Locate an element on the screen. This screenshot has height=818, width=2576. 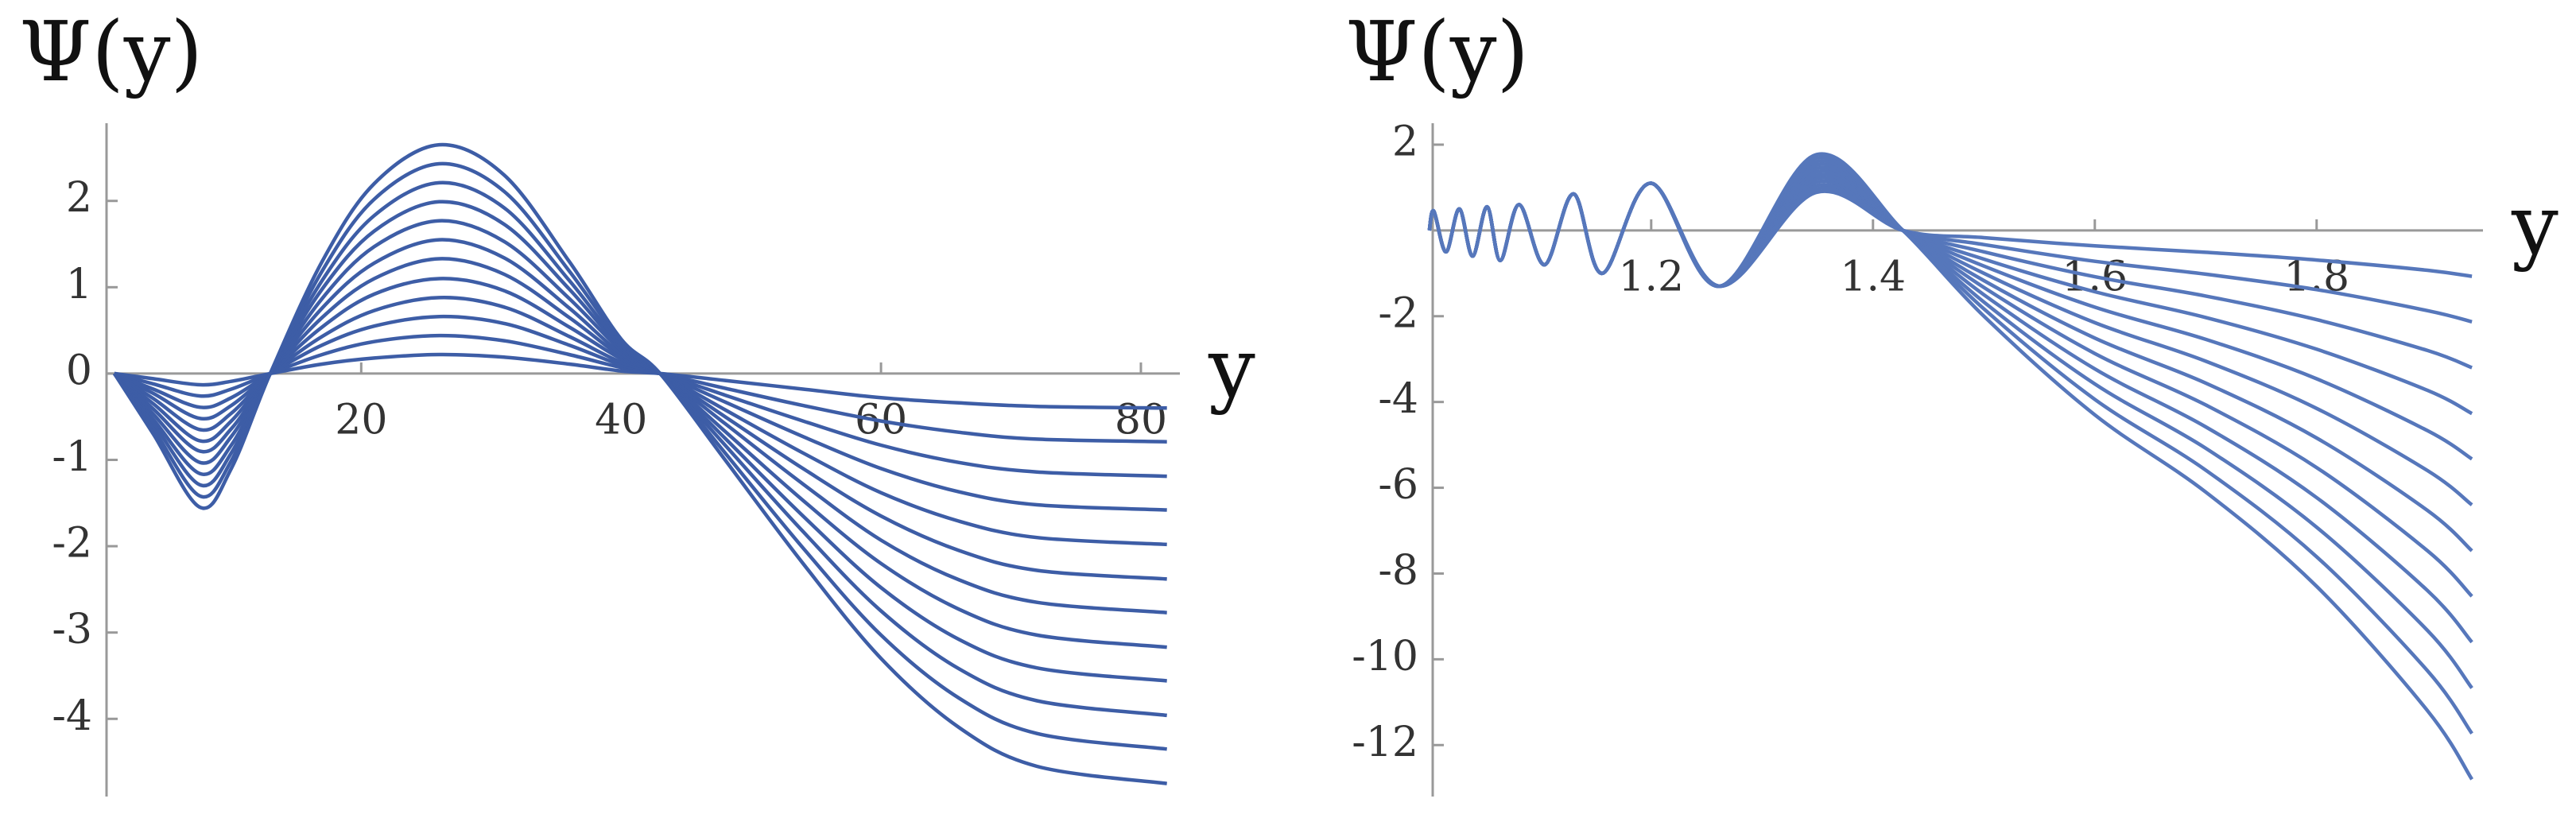
y-tick-label: -12 is located at coordinates (1385, 742).